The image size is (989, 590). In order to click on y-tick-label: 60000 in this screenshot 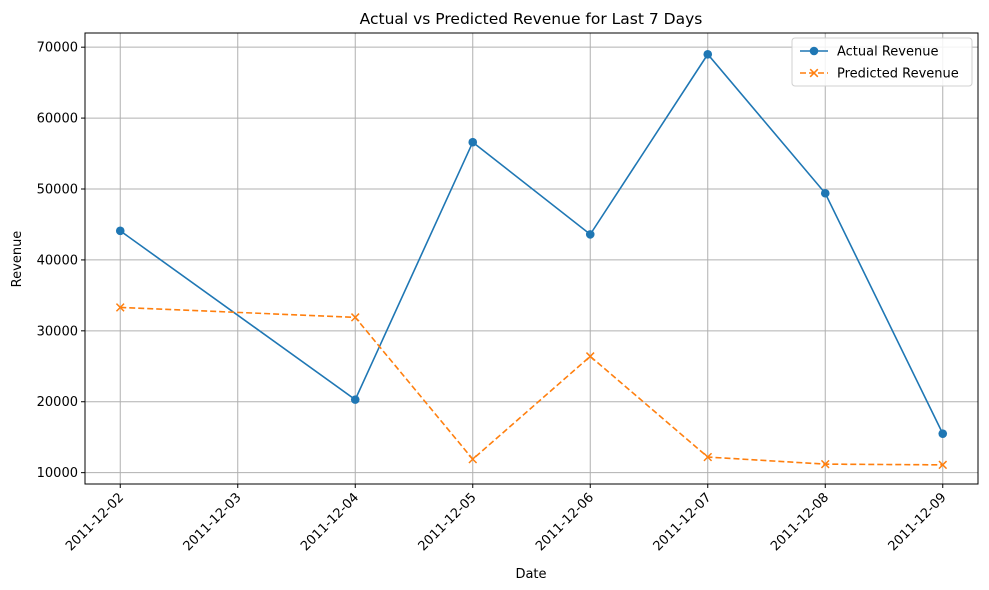, I will do `click(57, 119)`.